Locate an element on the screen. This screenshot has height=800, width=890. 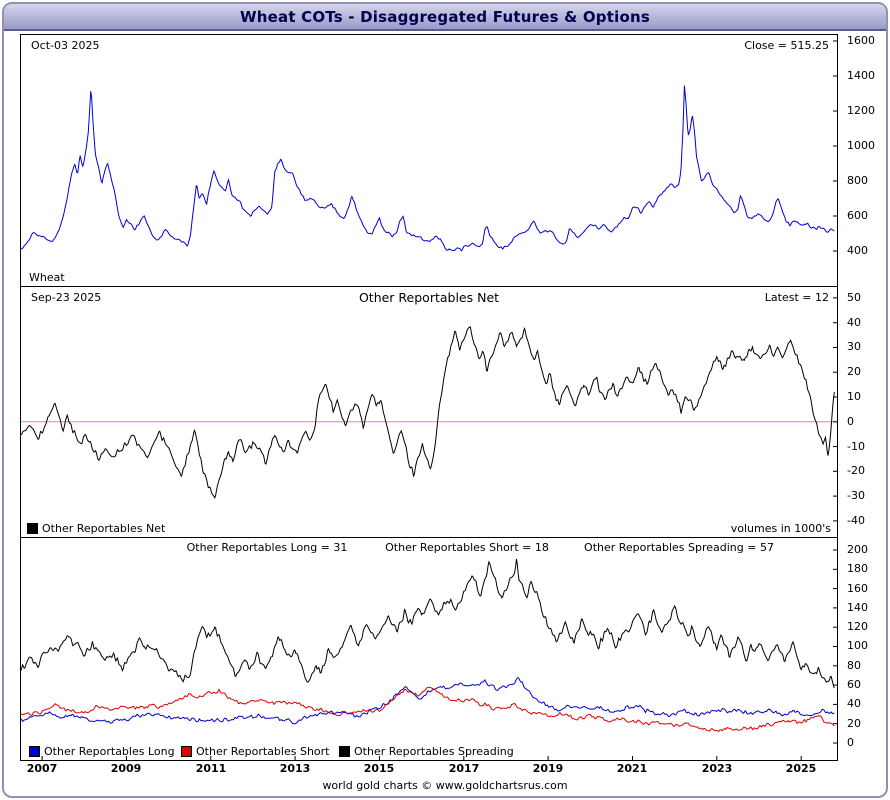
long-value-label: Other Reportables Long = 31 is located at coordinates (267, 547).